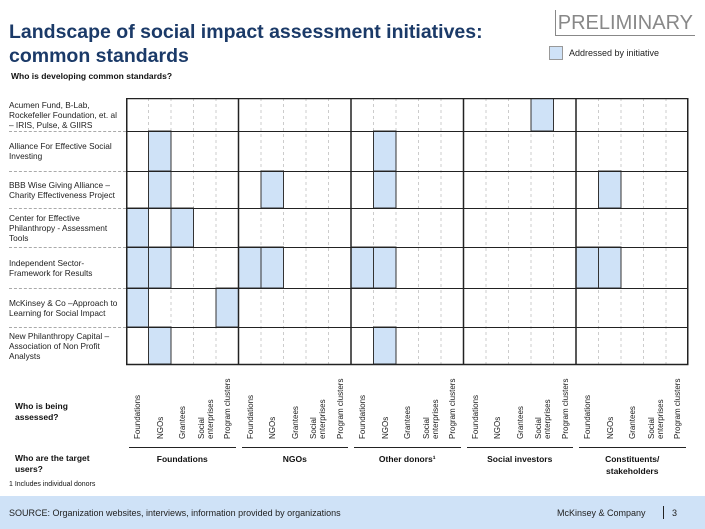 The image size is (705, 529). Describe the element at coordinates (407, 459) in the screenshot. I see `group-label: Other donors¹` at that location.